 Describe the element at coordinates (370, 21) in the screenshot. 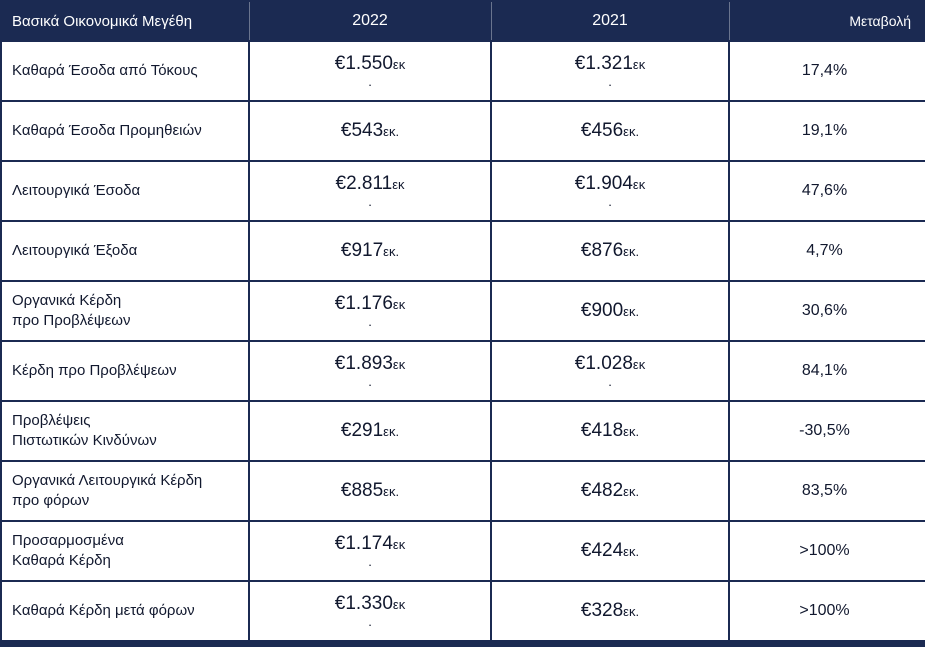

I see `header-year-2022: 2022` at that location.